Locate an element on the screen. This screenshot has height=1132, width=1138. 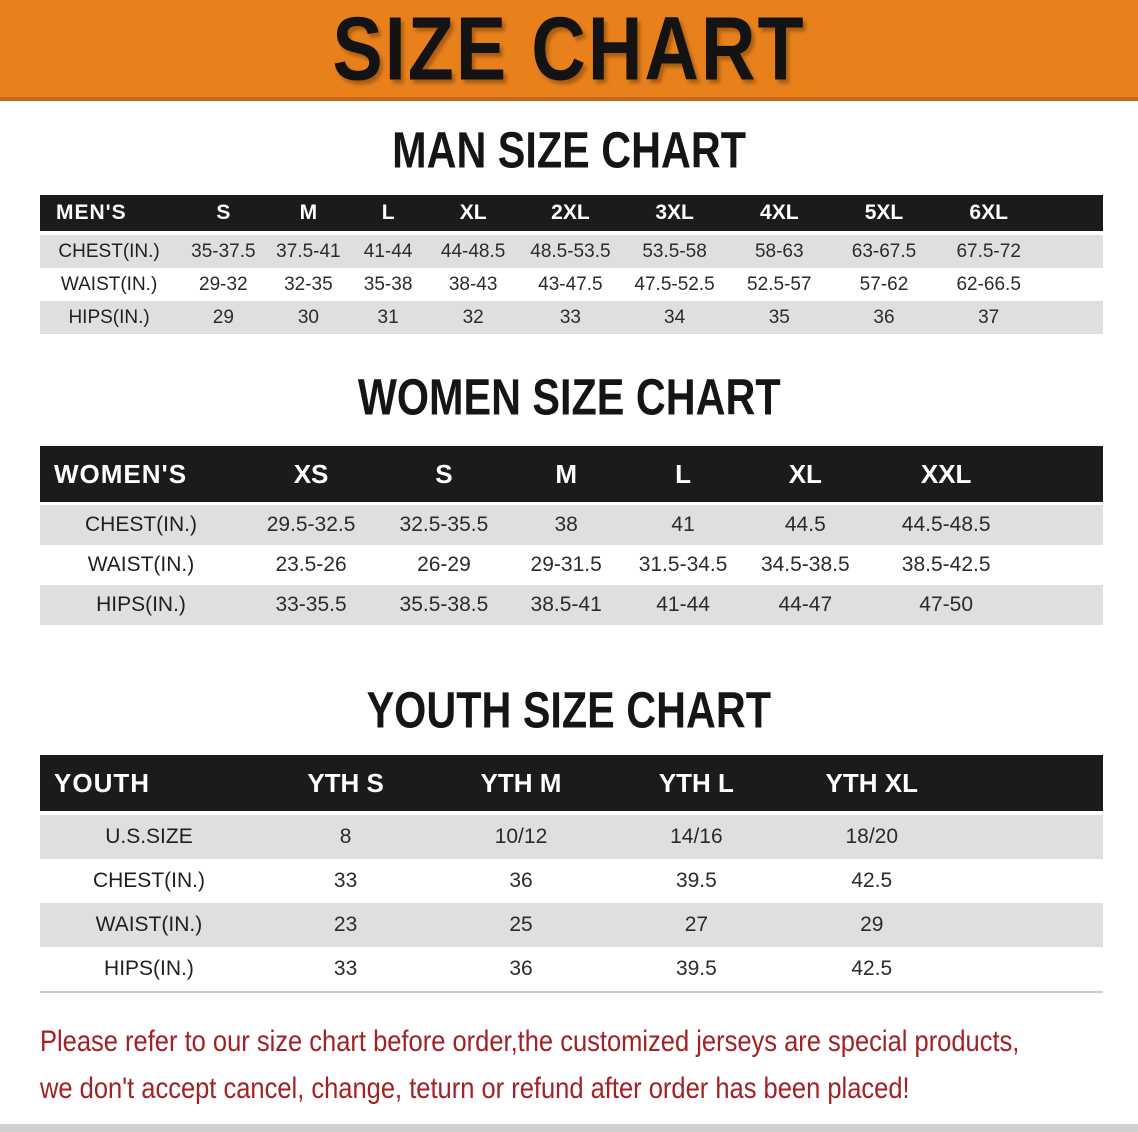
men-section-heading: MAN SIZE CHART is located at coordinates (569, 149).